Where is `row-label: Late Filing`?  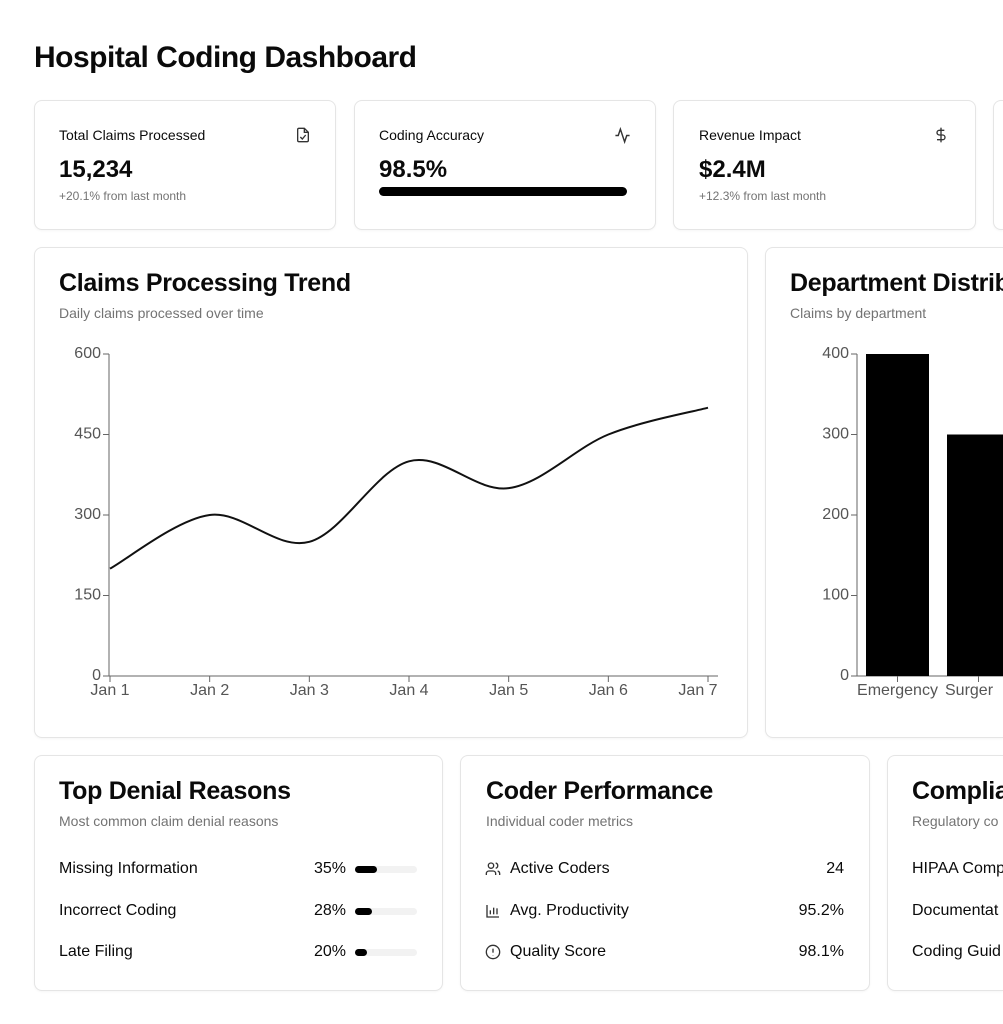
row-label: Late Filing is located at coordinates (96, 951).